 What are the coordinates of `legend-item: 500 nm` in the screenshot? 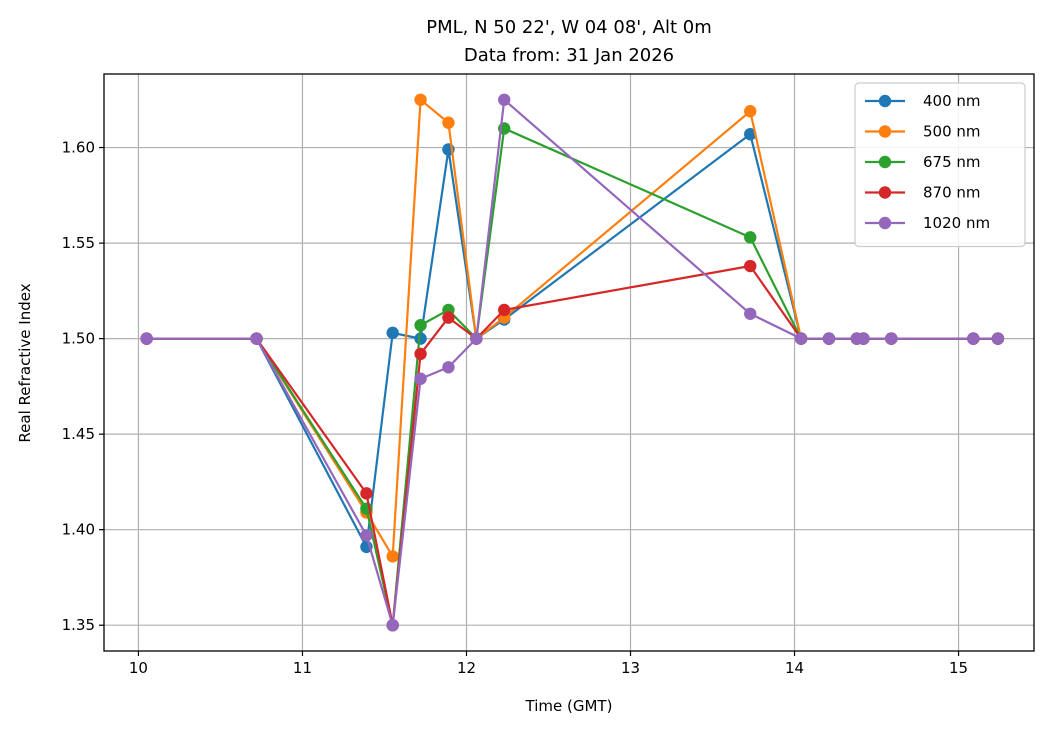 It's located at (923, 132).